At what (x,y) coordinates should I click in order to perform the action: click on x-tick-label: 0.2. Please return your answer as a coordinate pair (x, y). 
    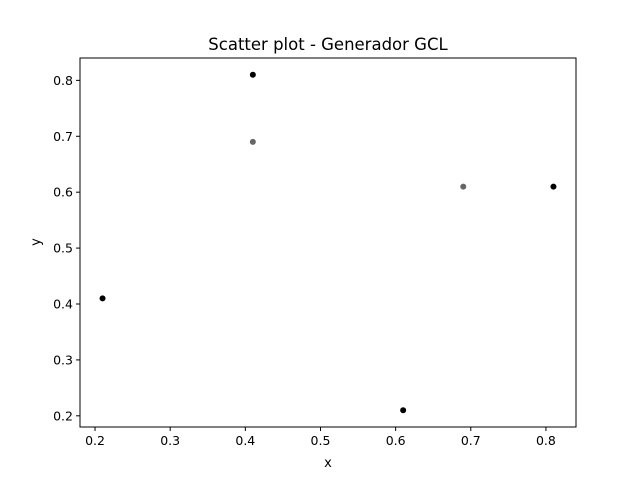
    Looking at the image, I should click on (95, 440).